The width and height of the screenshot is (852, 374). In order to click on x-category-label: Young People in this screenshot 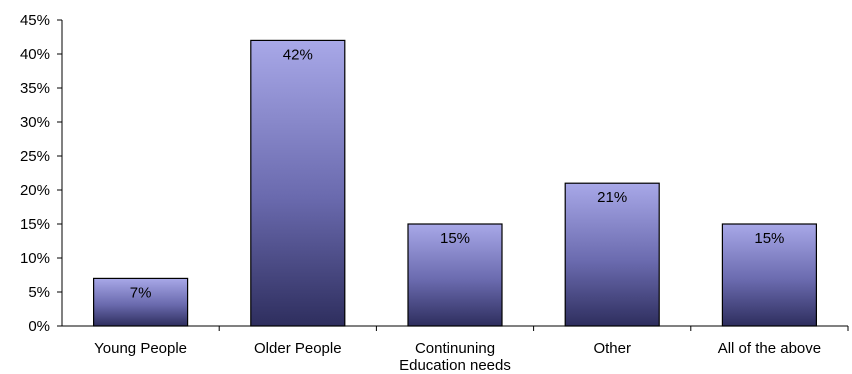, I will do `click(140, 348)`.